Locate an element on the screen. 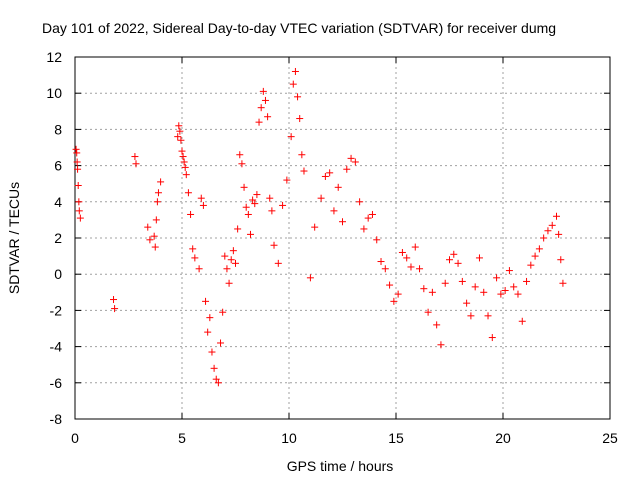 This screenshot has width=640, height=480. y-tick-label: -8 is located at coordinates (56, 419).